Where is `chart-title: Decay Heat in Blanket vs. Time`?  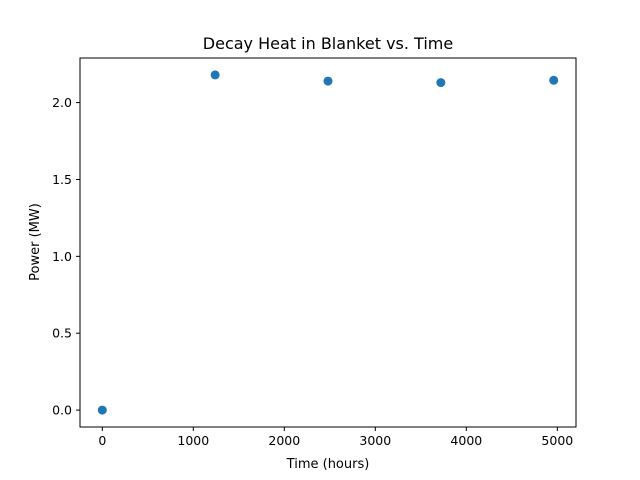
chart-title: Decay Heat in Blanket vs. Time is located at coordinates (328, 43).